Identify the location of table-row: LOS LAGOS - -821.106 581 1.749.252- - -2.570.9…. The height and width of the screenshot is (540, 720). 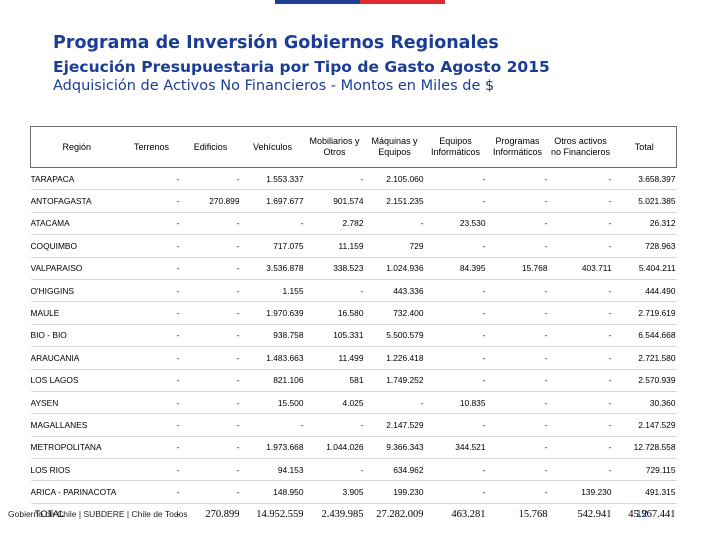
(353, 380).